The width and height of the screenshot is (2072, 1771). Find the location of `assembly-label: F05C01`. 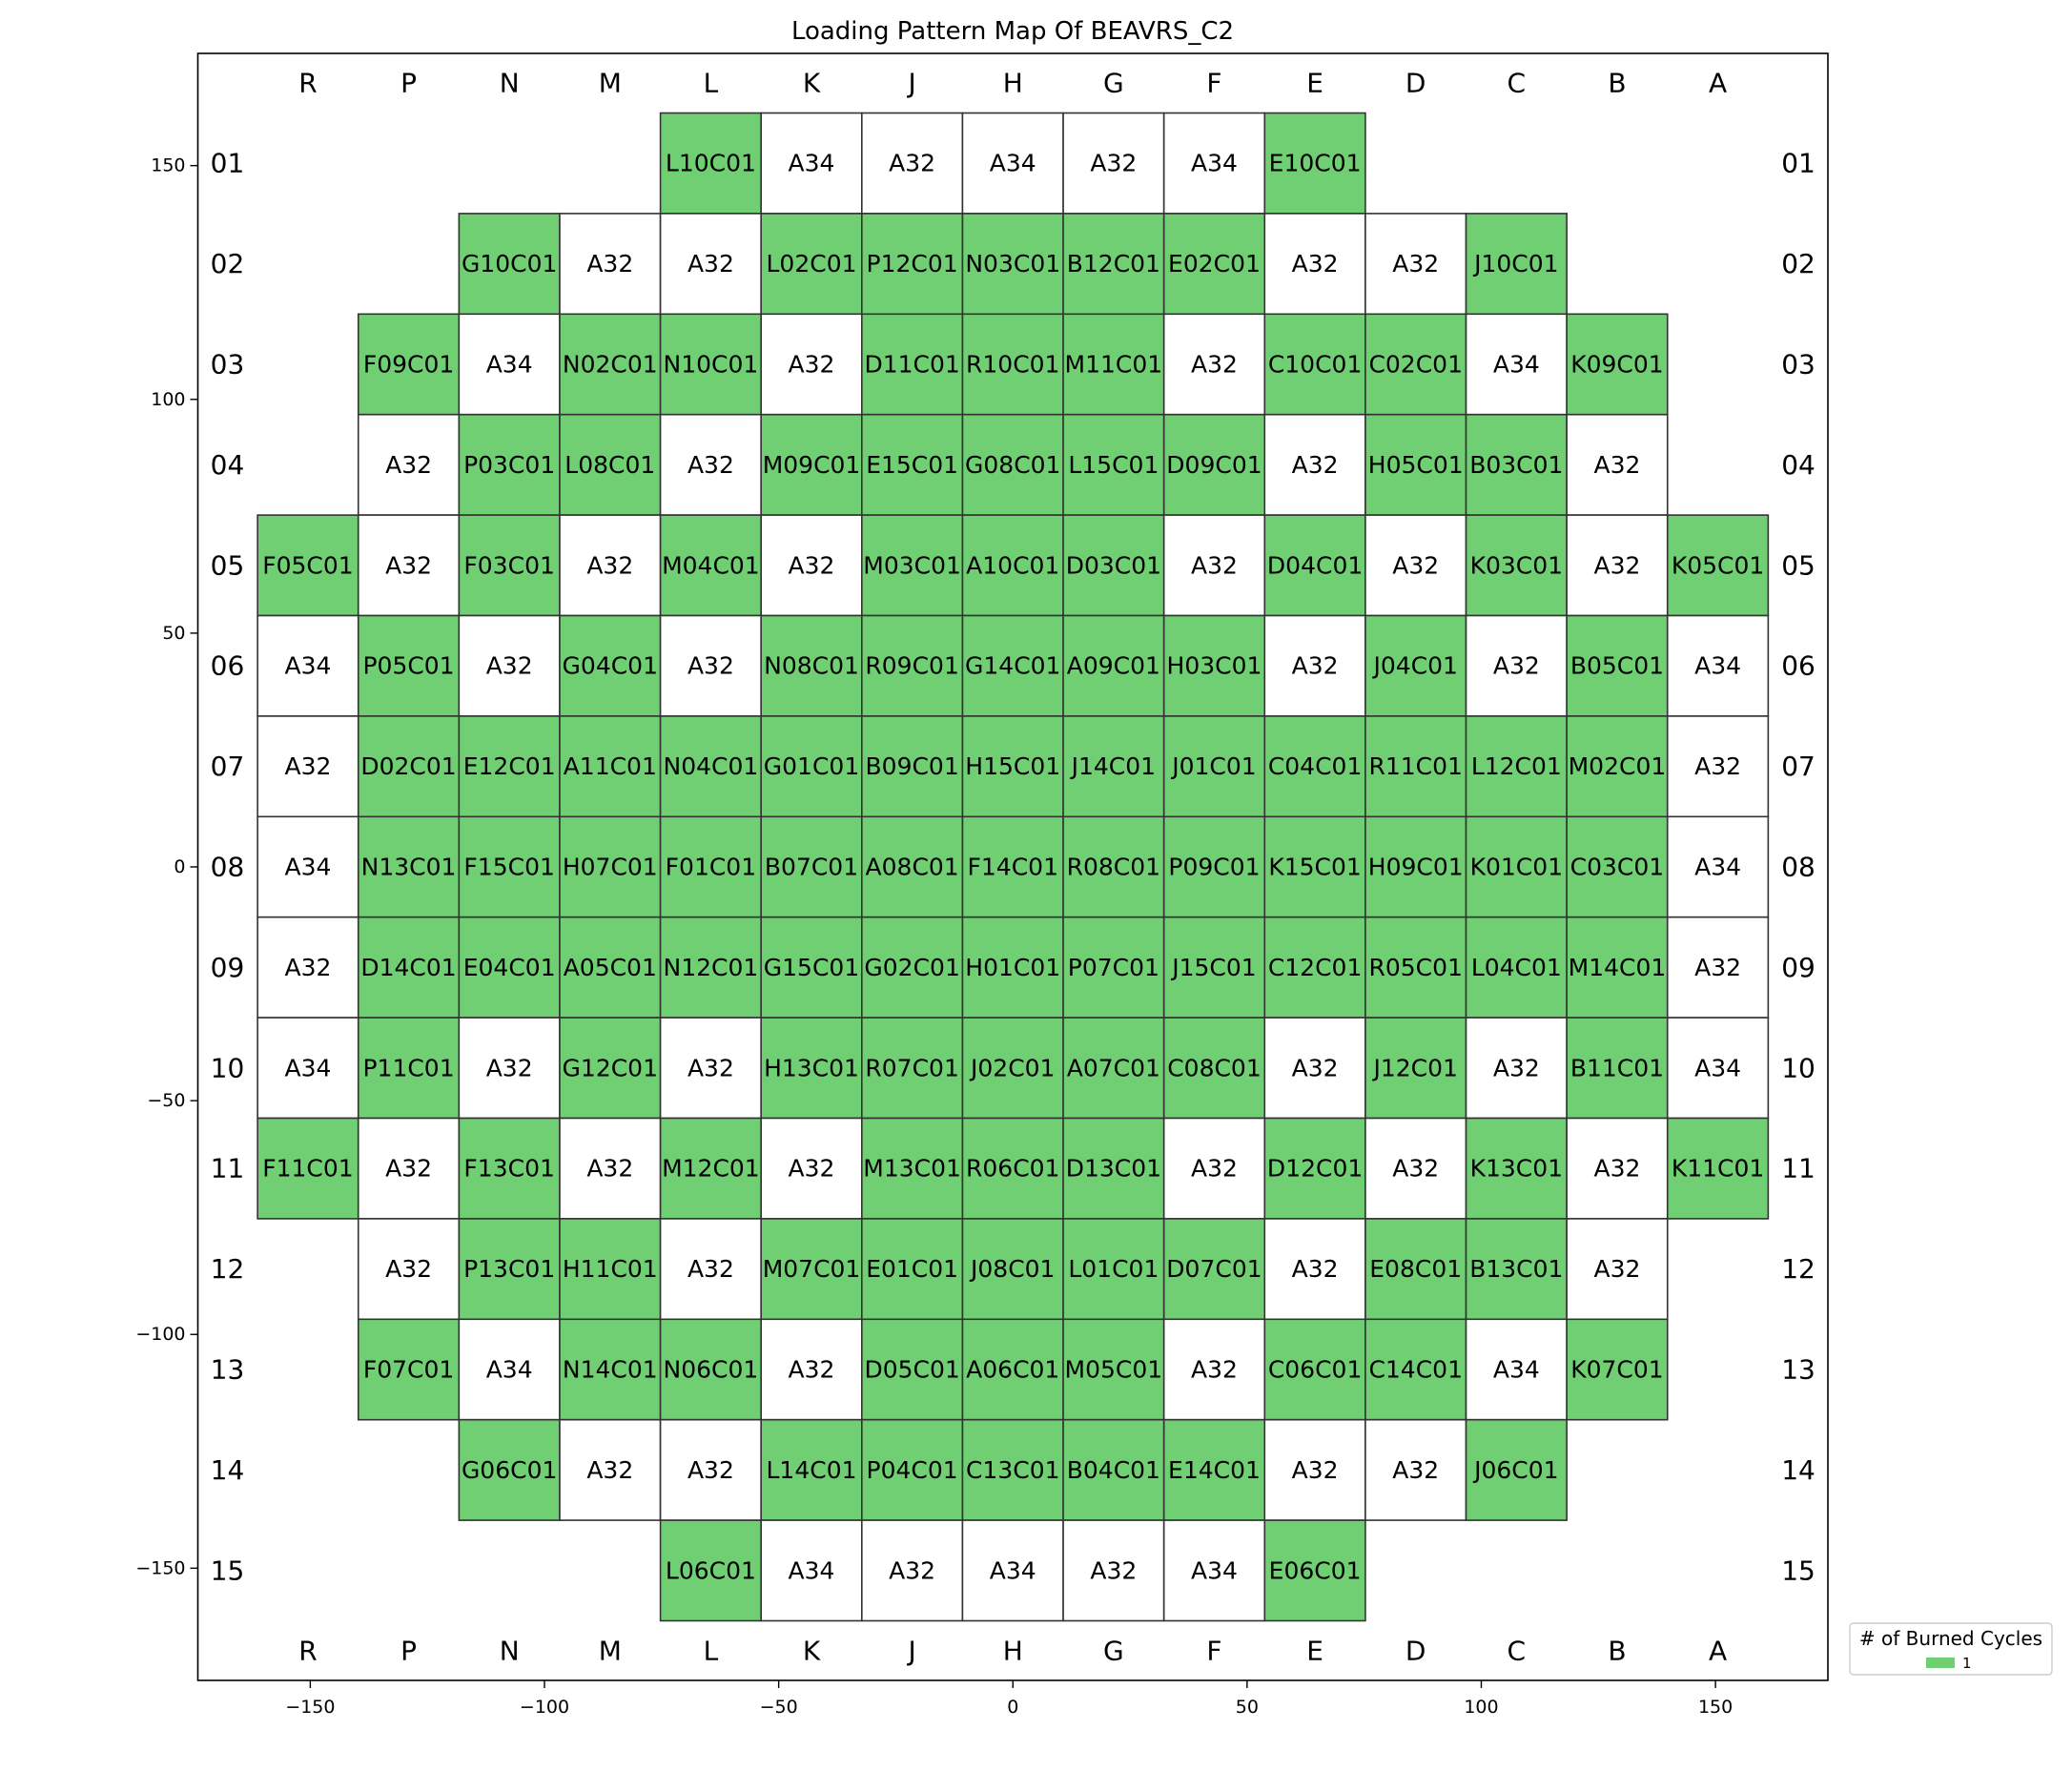

assembly-label: F05C01 is located at coordinates (308, 565).